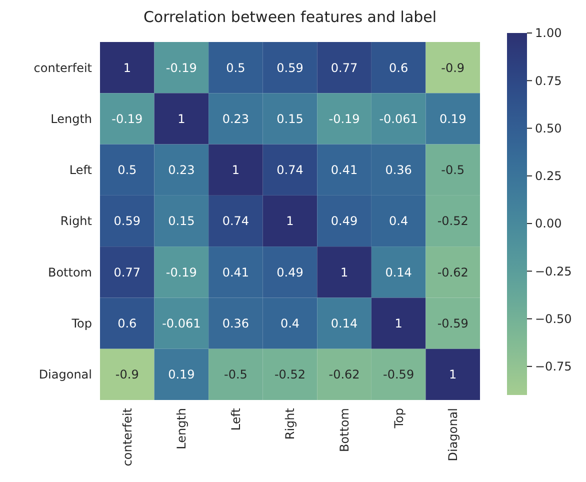 This screenshot has width=586, height=482. Describe the element at coordinates (70, 272) in the screenshot. I see `y-tick-label: Bottom` at that location.